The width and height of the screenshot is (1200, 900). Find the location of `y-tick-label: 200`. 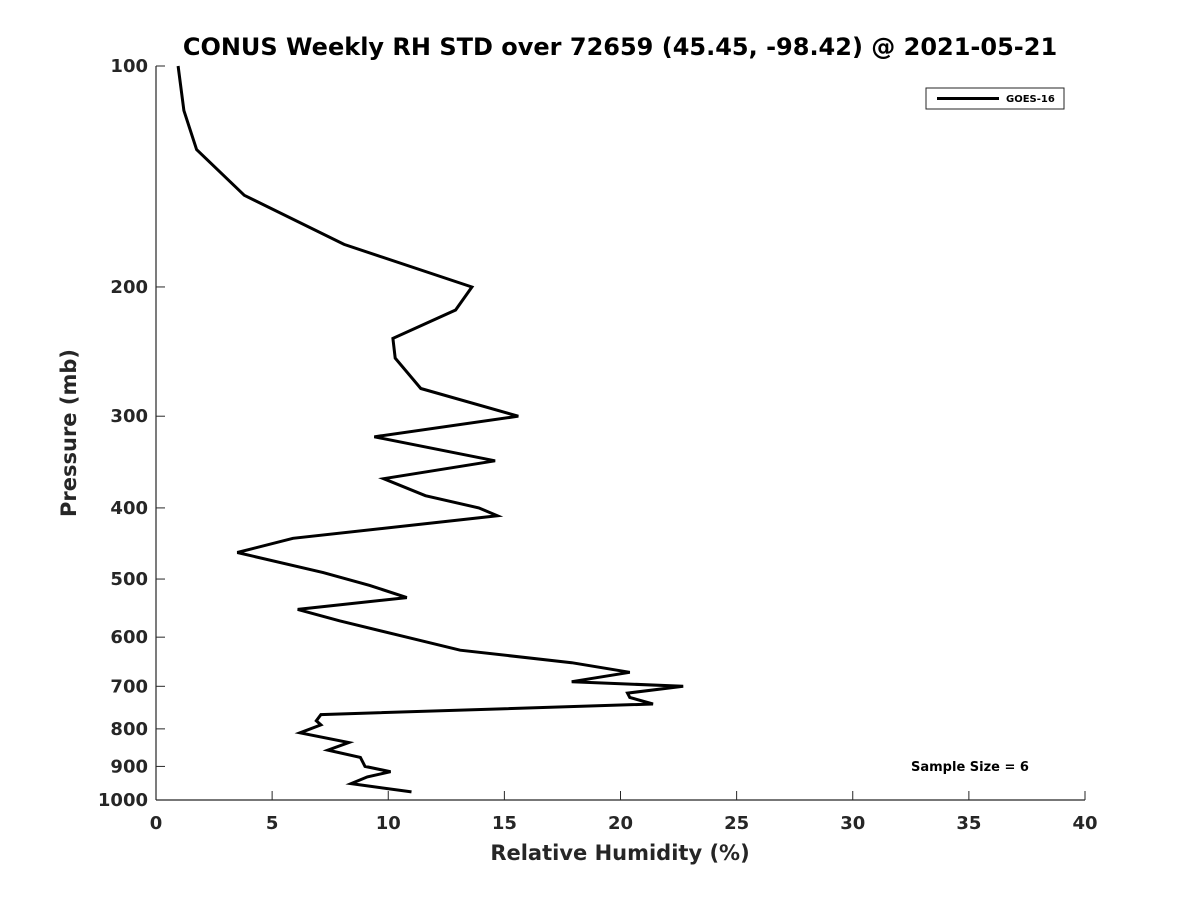

y-tick-label: 200 is located at coordinates (129, 287).